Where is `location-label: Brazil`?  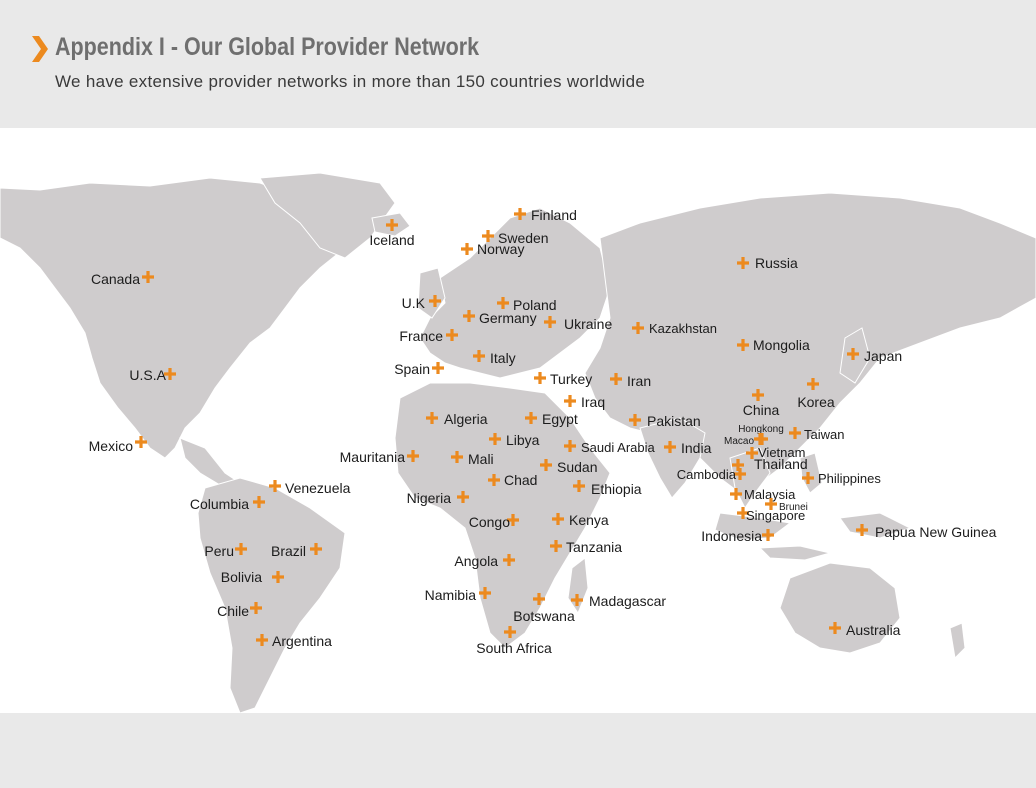
location-label: Brazil is located at coordinates (288, 551).